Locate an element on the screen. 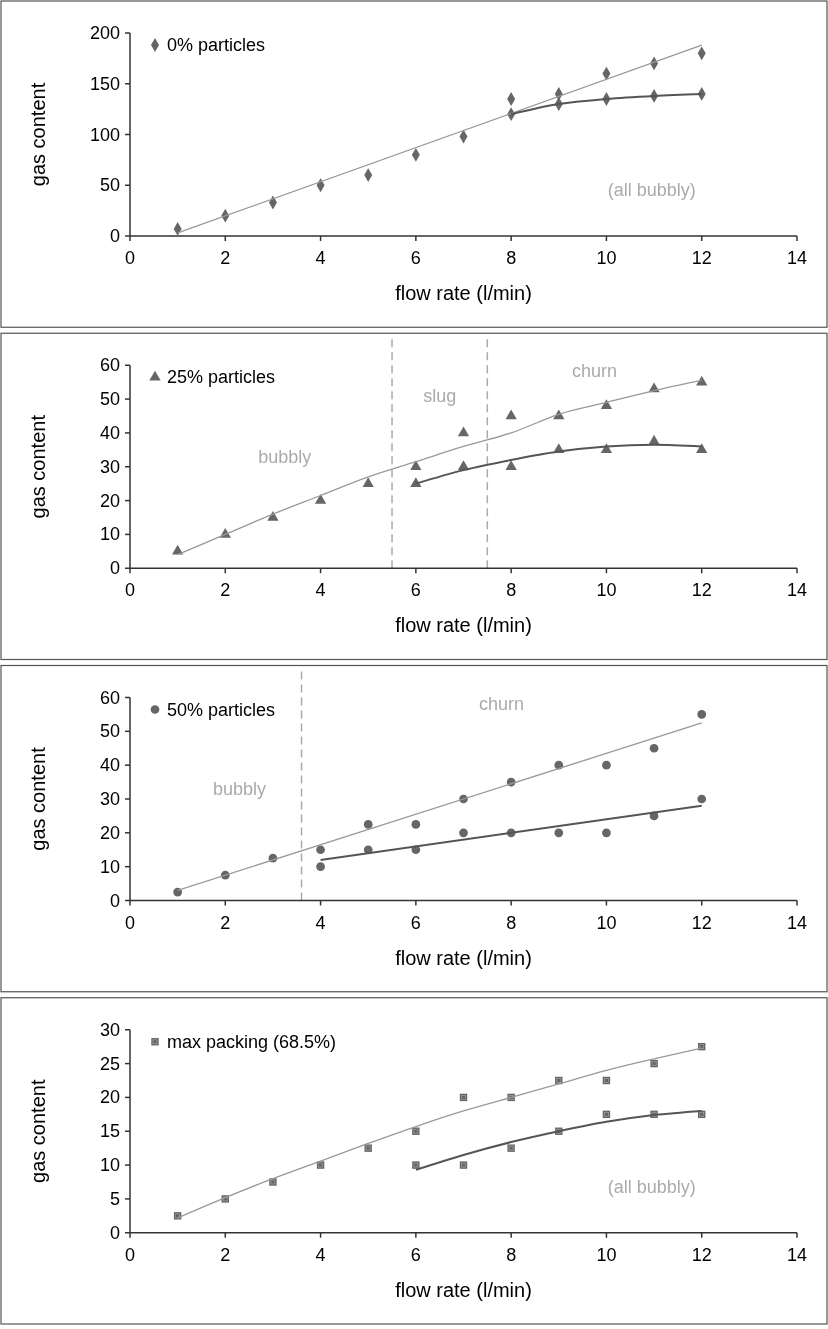 The width and height of the screenshot is (828, 1329). y-tick-label: 200 is located at coordinates (104, 33).